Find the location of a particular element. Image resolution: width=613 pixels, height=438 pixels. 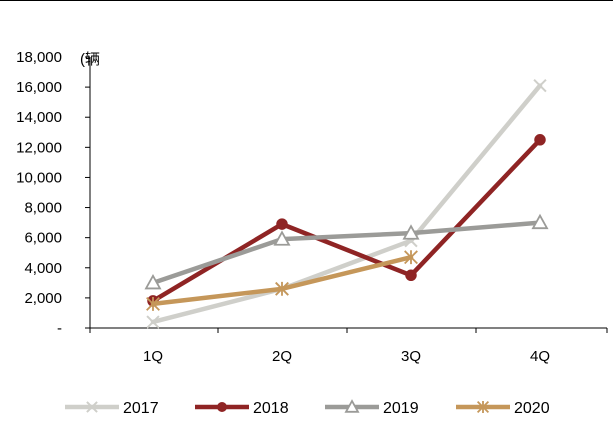

series-line-2019 is located at coordinates (346, 253).